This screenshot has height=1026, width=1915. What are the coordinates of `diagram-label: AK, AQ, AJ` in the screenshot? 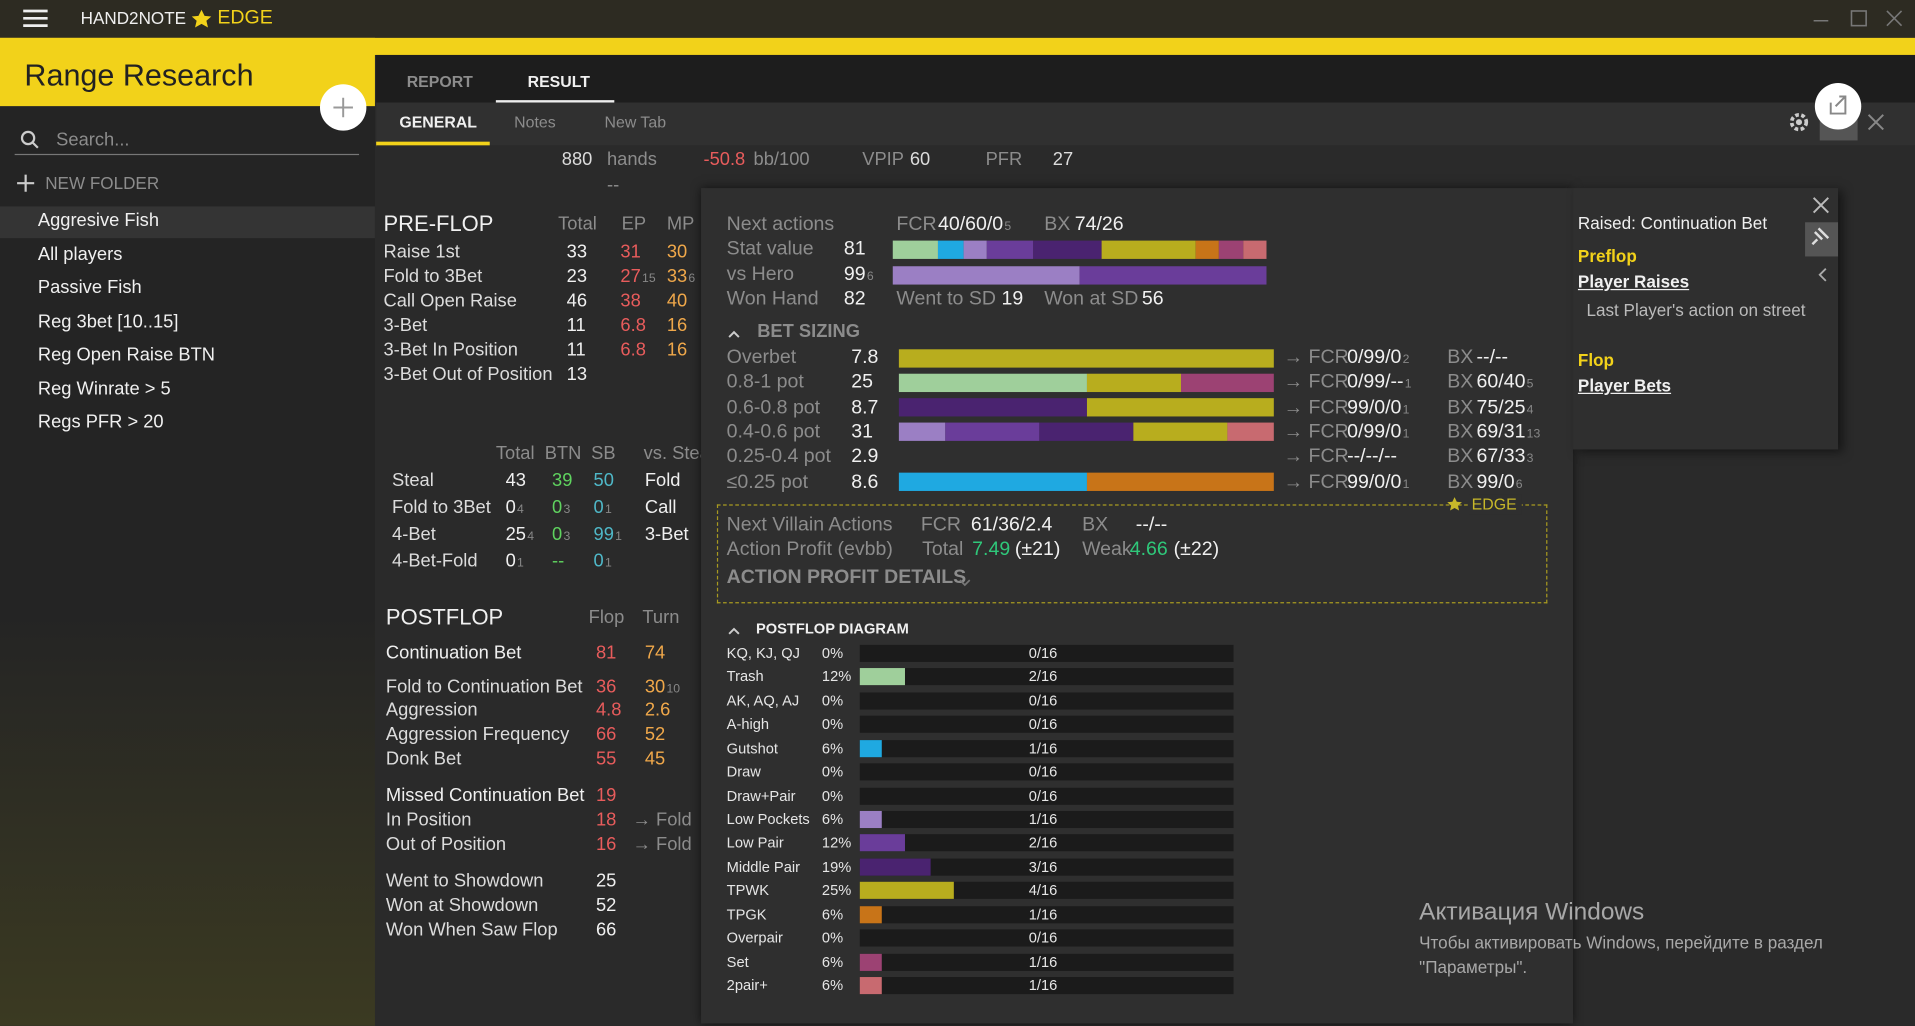 It's located at (763, 701).